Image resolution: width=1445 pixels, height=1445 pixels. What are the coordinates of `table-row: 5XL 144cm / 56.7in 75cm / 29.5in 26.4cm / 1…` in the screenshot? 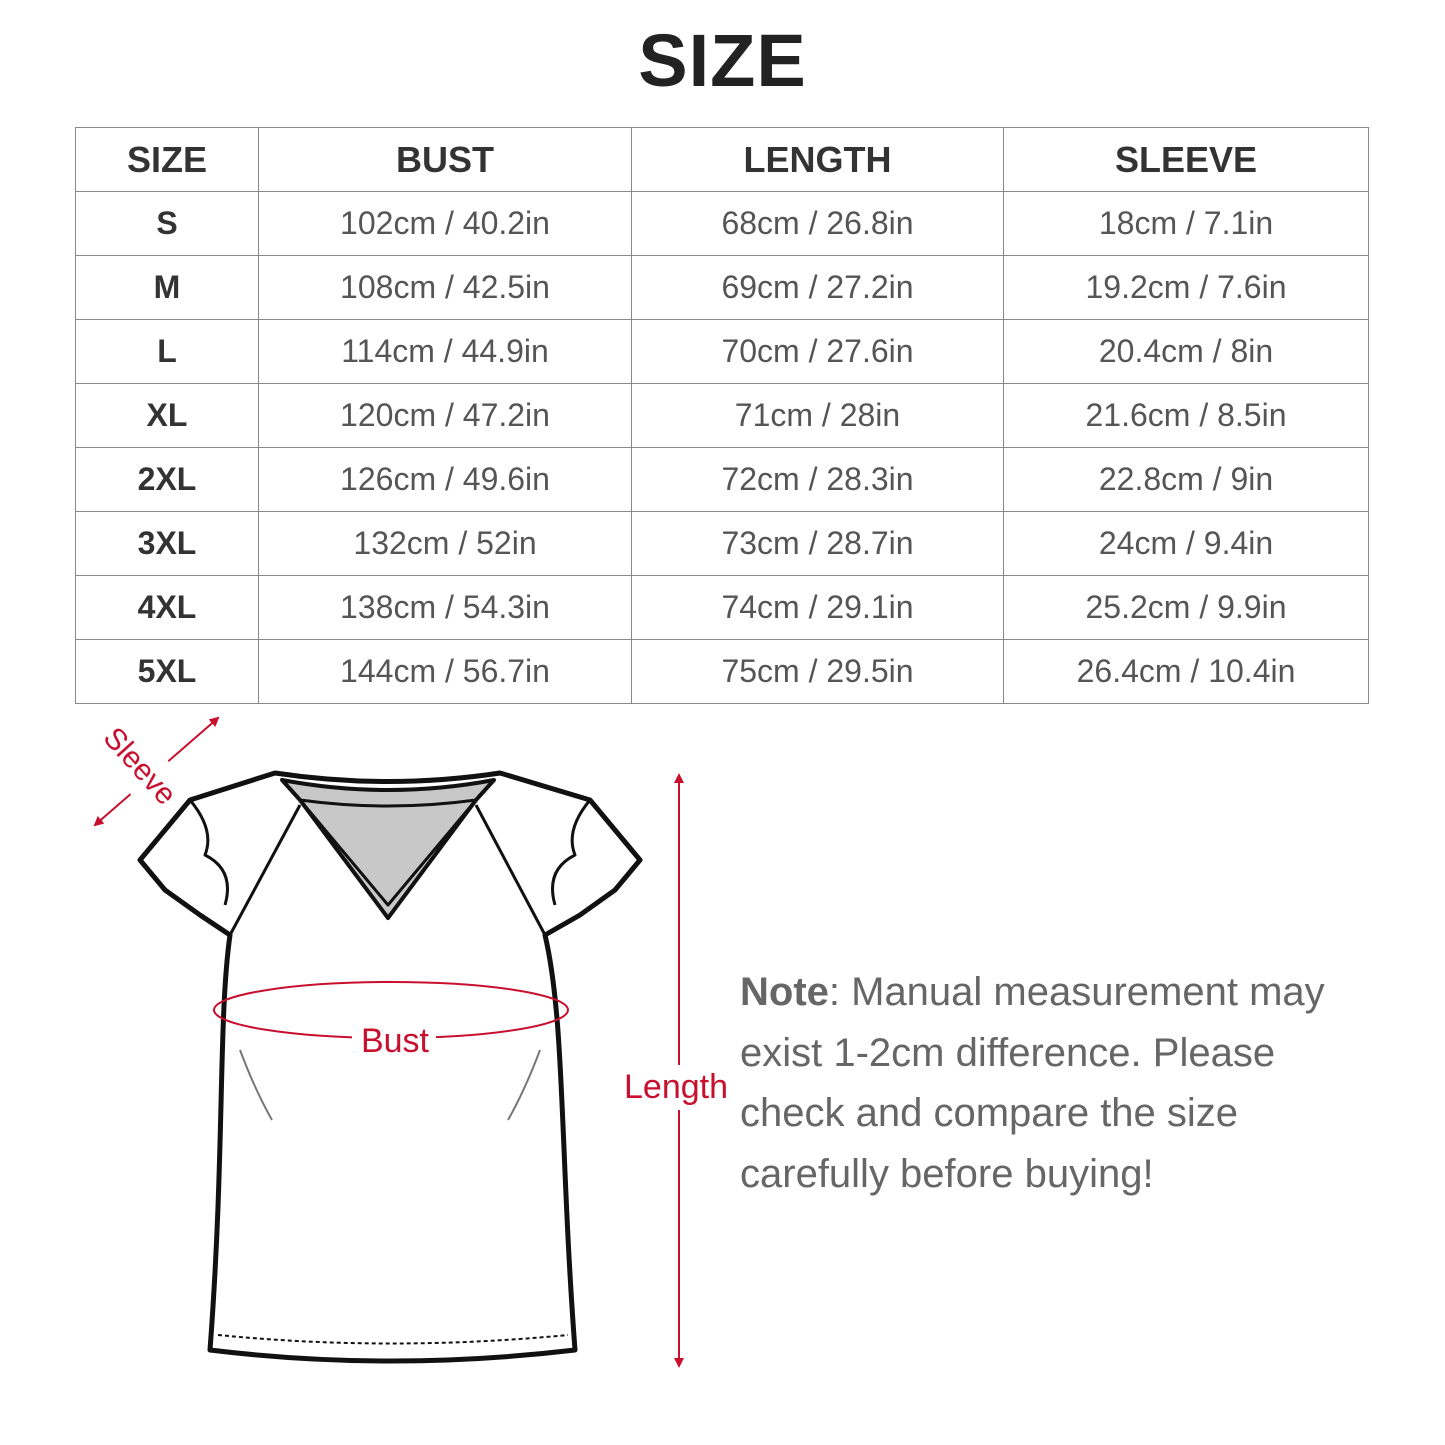 It's located at (722, 671).